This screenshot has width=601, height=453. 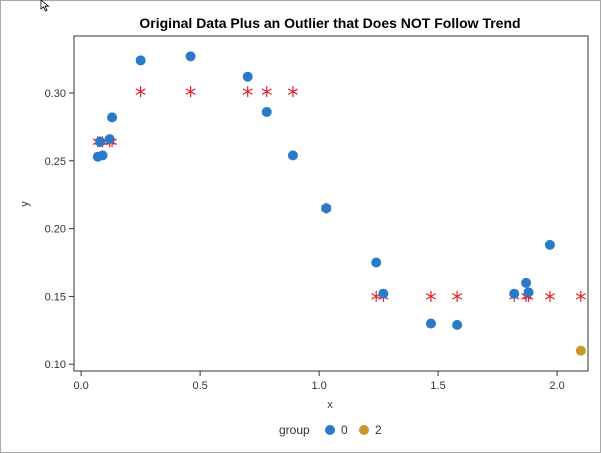 I want to click on y-tick-label: 0.30, so click(x=55, y=94).